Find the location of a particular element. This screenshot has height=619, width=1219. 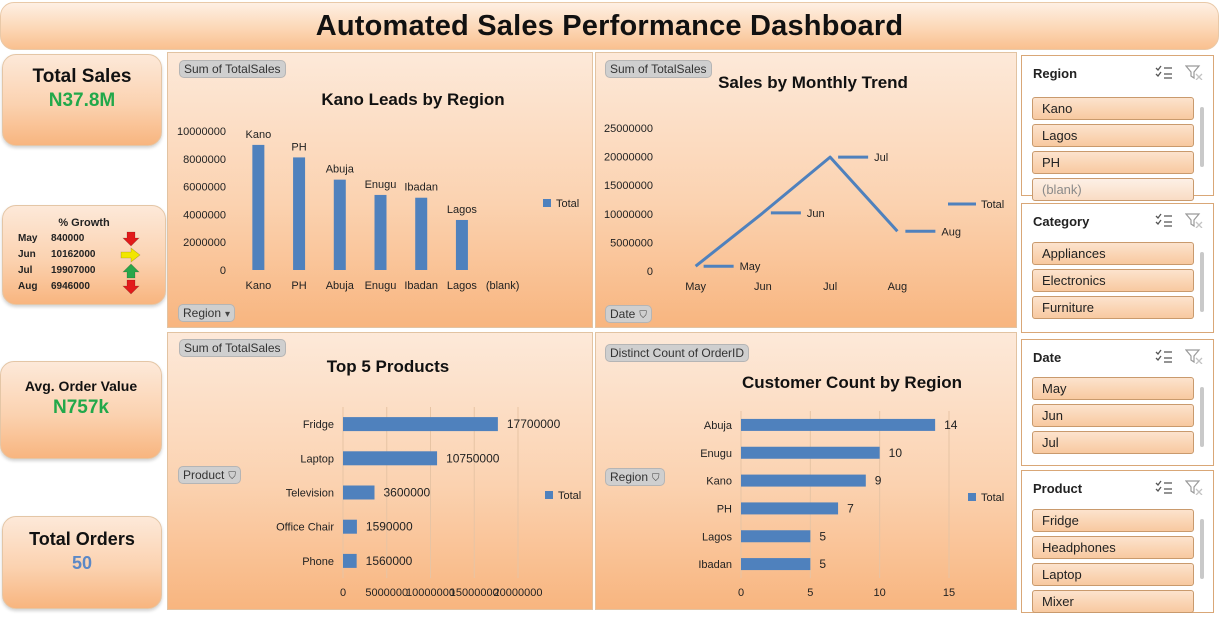

slicer-item-jun: Jun is located at coordinates (1113, 415).